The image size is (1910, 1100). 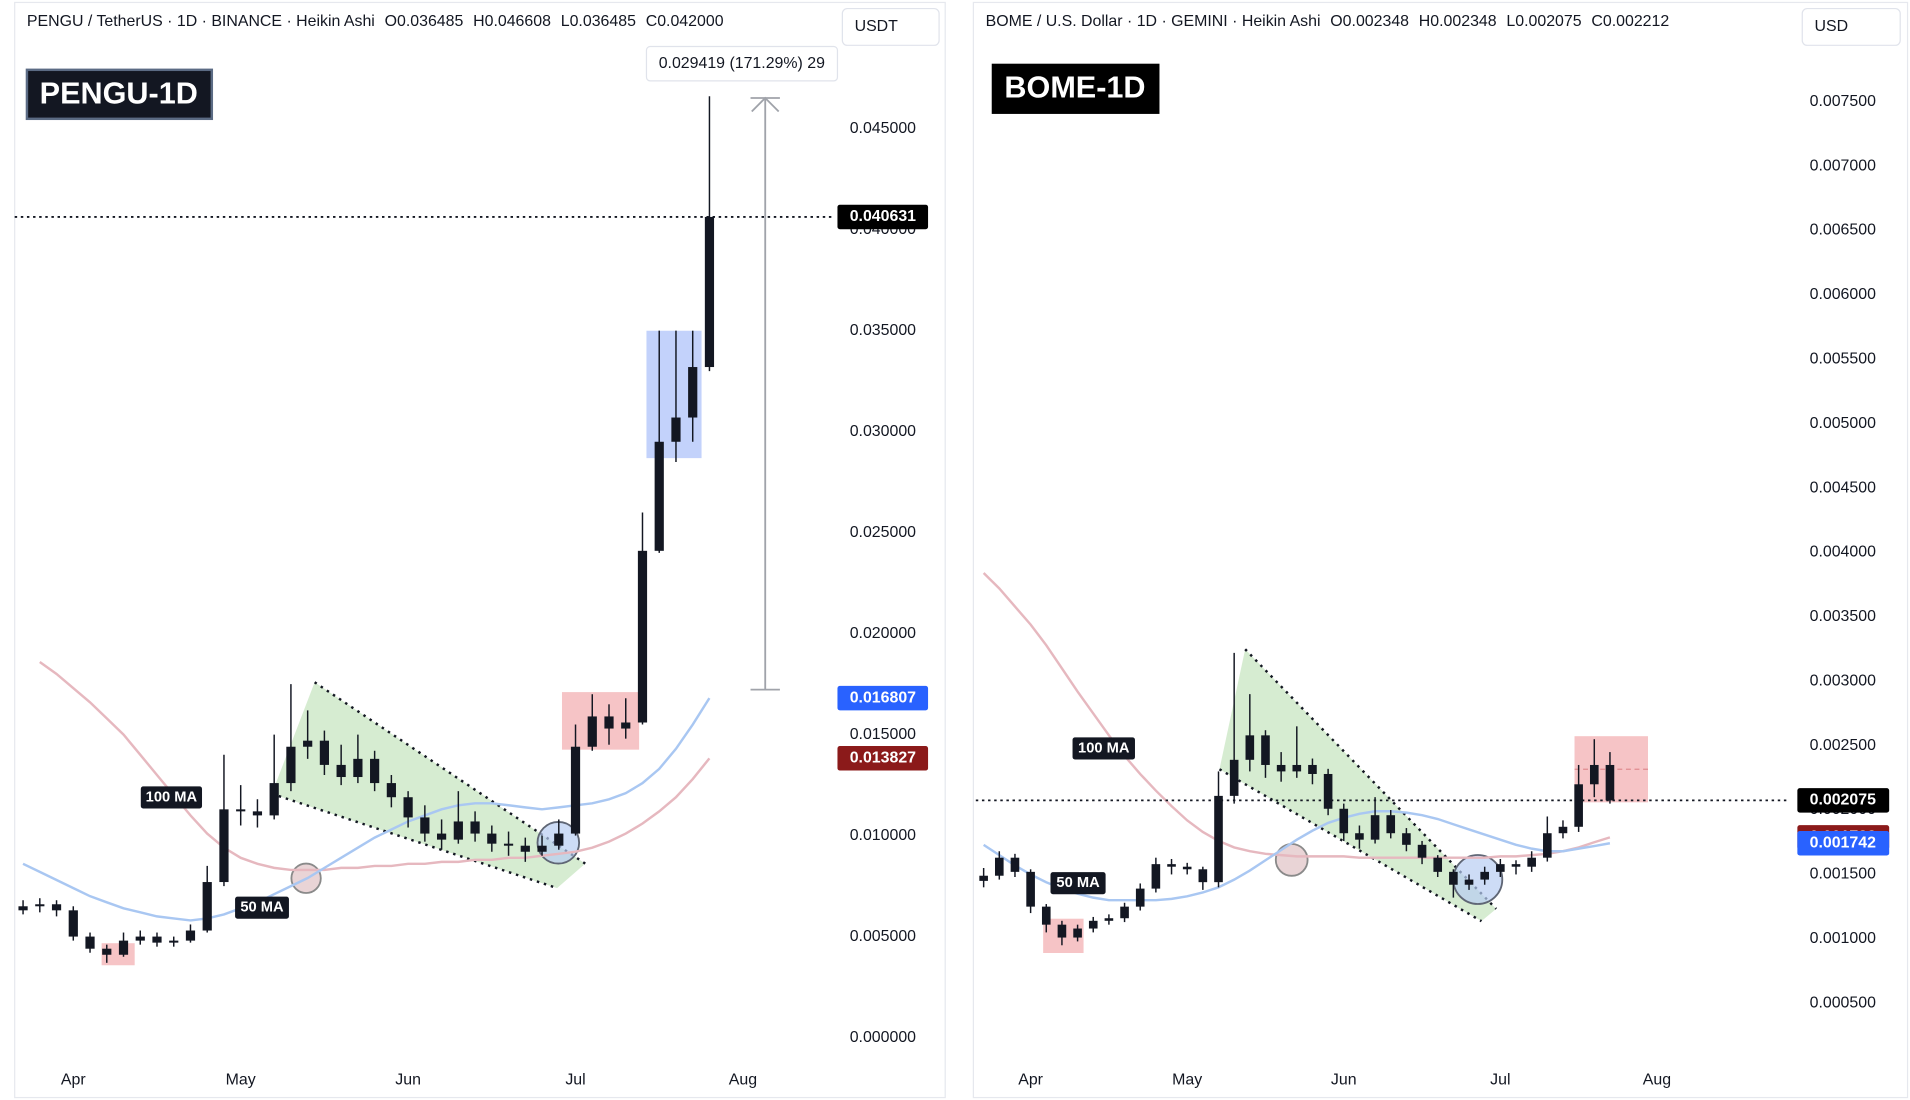 What do you see at coordinates (877, 26) in the screenshot?
I see `currency: USDT` at bounding box center [877, 26].